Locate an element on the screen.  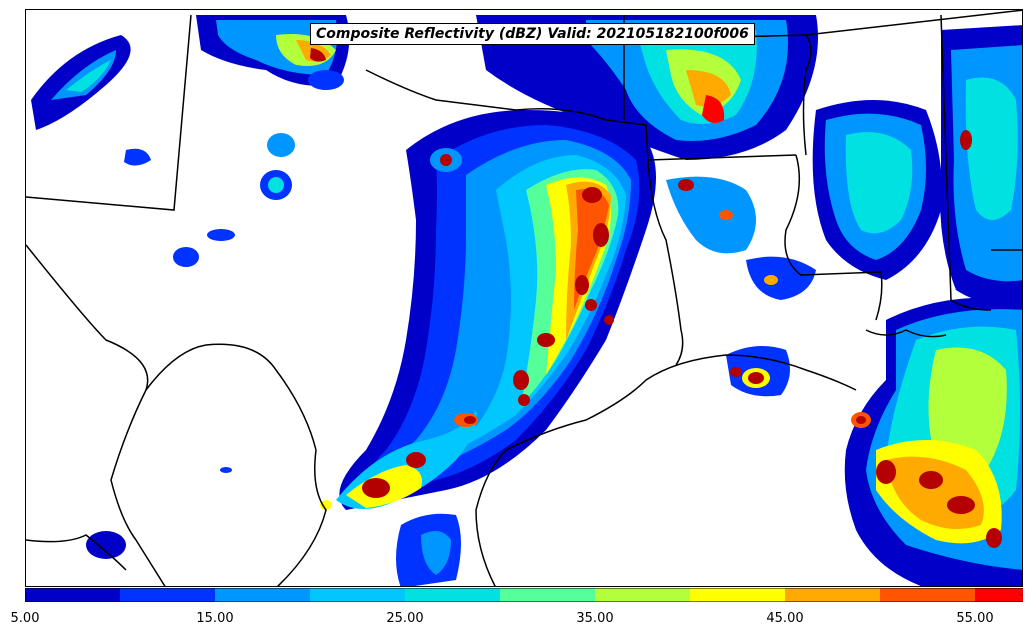
colorbar-tick: 15.00 is located at coordinates (215, 618).